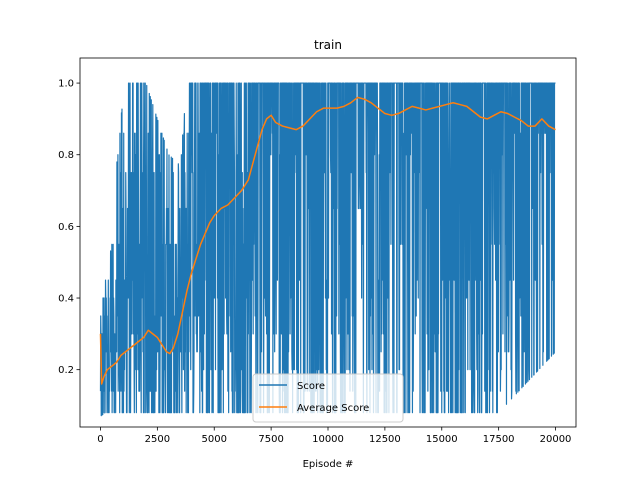 Image resolution: width=640 pixels, height=480 pixels. Describe the element at coordinates (328, 45) in the screenshot. I see `chart-title: train` at that location.